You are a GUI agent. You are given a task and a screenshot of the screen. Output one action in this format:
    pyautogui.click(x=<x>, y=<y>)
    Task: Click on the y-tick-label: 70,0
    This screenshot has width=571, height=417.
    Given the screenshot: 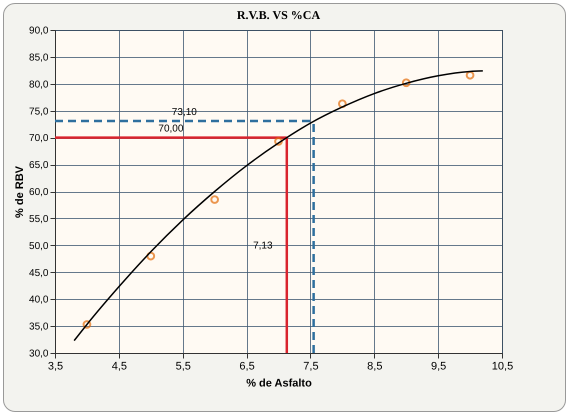 What is the action you would take?
    pyautogui.click(x=39, y=138)
    